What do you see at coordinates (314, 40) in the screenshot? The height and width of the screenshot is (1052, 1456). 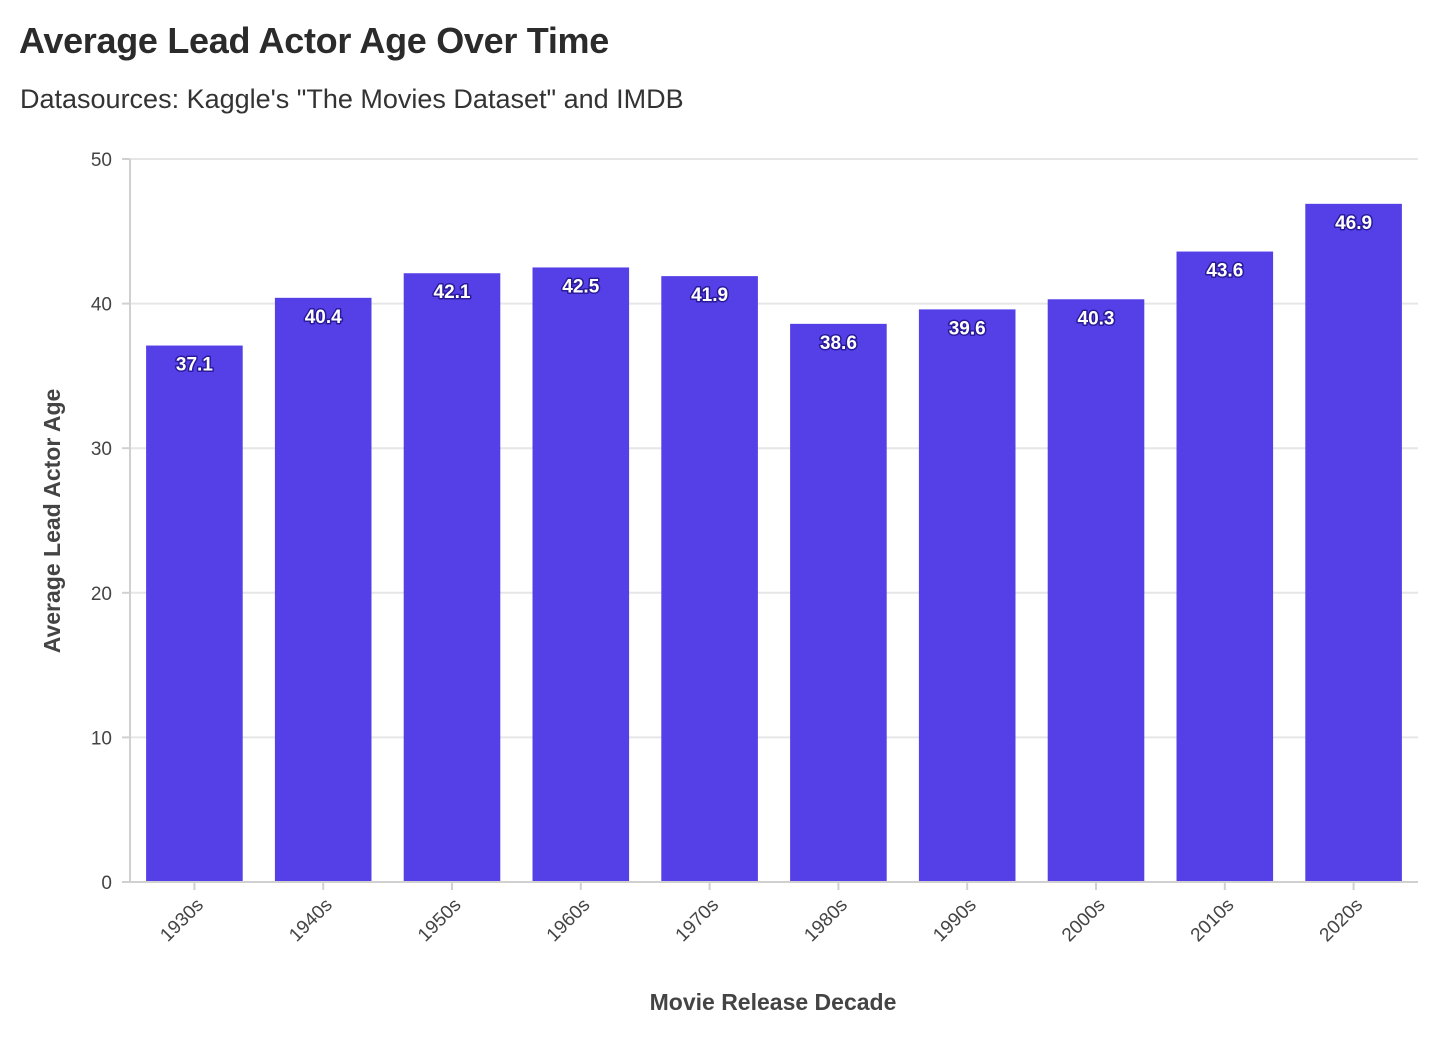 I see `chart-title: Average Lead Actor Age Over Time` at bounding box center [314, 40].